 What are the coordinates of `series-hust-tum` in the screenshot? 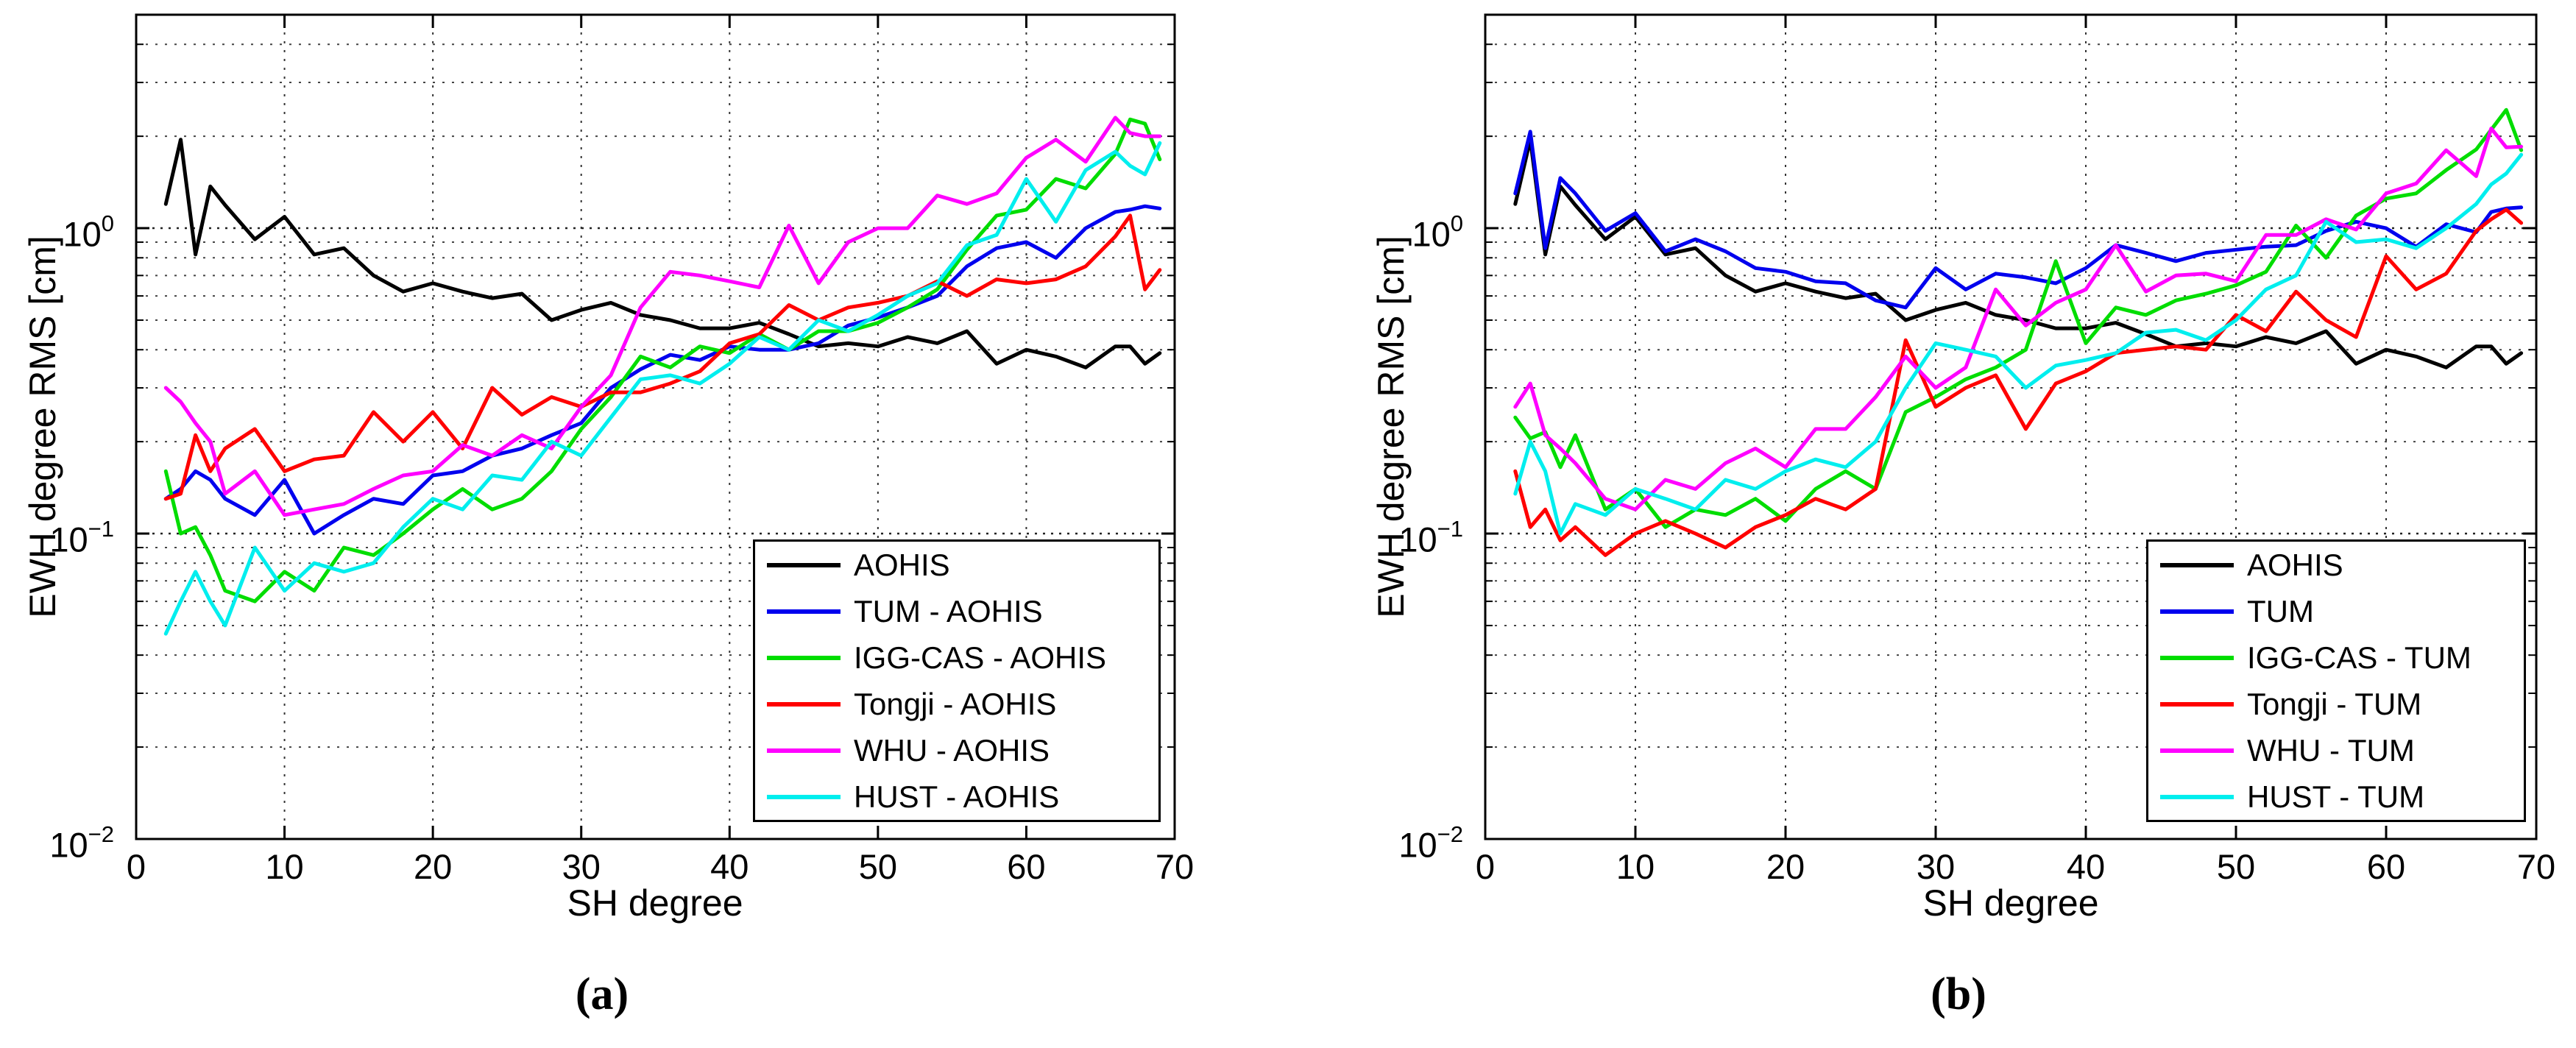 It's located at (2018, 344).